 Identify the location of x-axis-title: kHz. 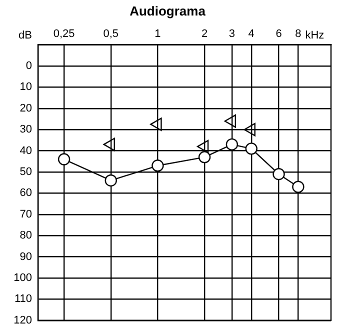
(314, 36).